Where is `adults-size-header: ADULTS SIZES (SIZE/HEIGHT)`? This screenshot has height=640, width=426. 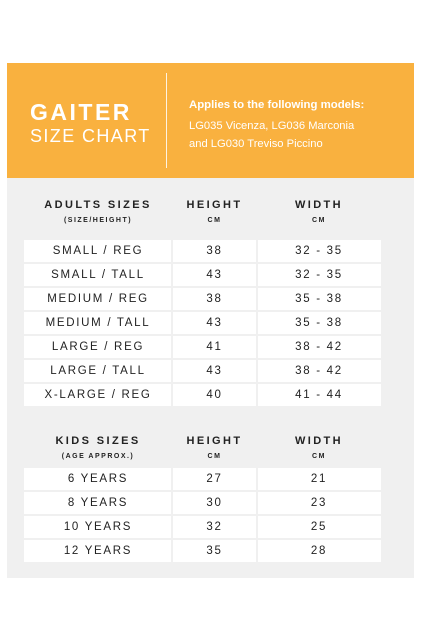
adults-size-header: ADULTS SIZES (SIZE/HEIGHT) is located at coordinates (98, 211).